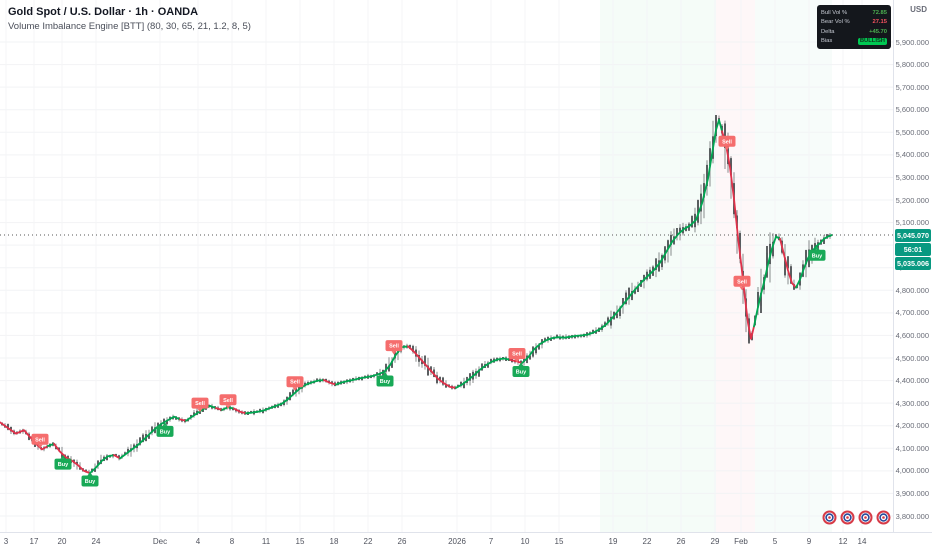  What do you see at coordinates (912, 448) in the screenshot?
I see `price-tick-label: 4,100.000` at bounding box center [912, 448].